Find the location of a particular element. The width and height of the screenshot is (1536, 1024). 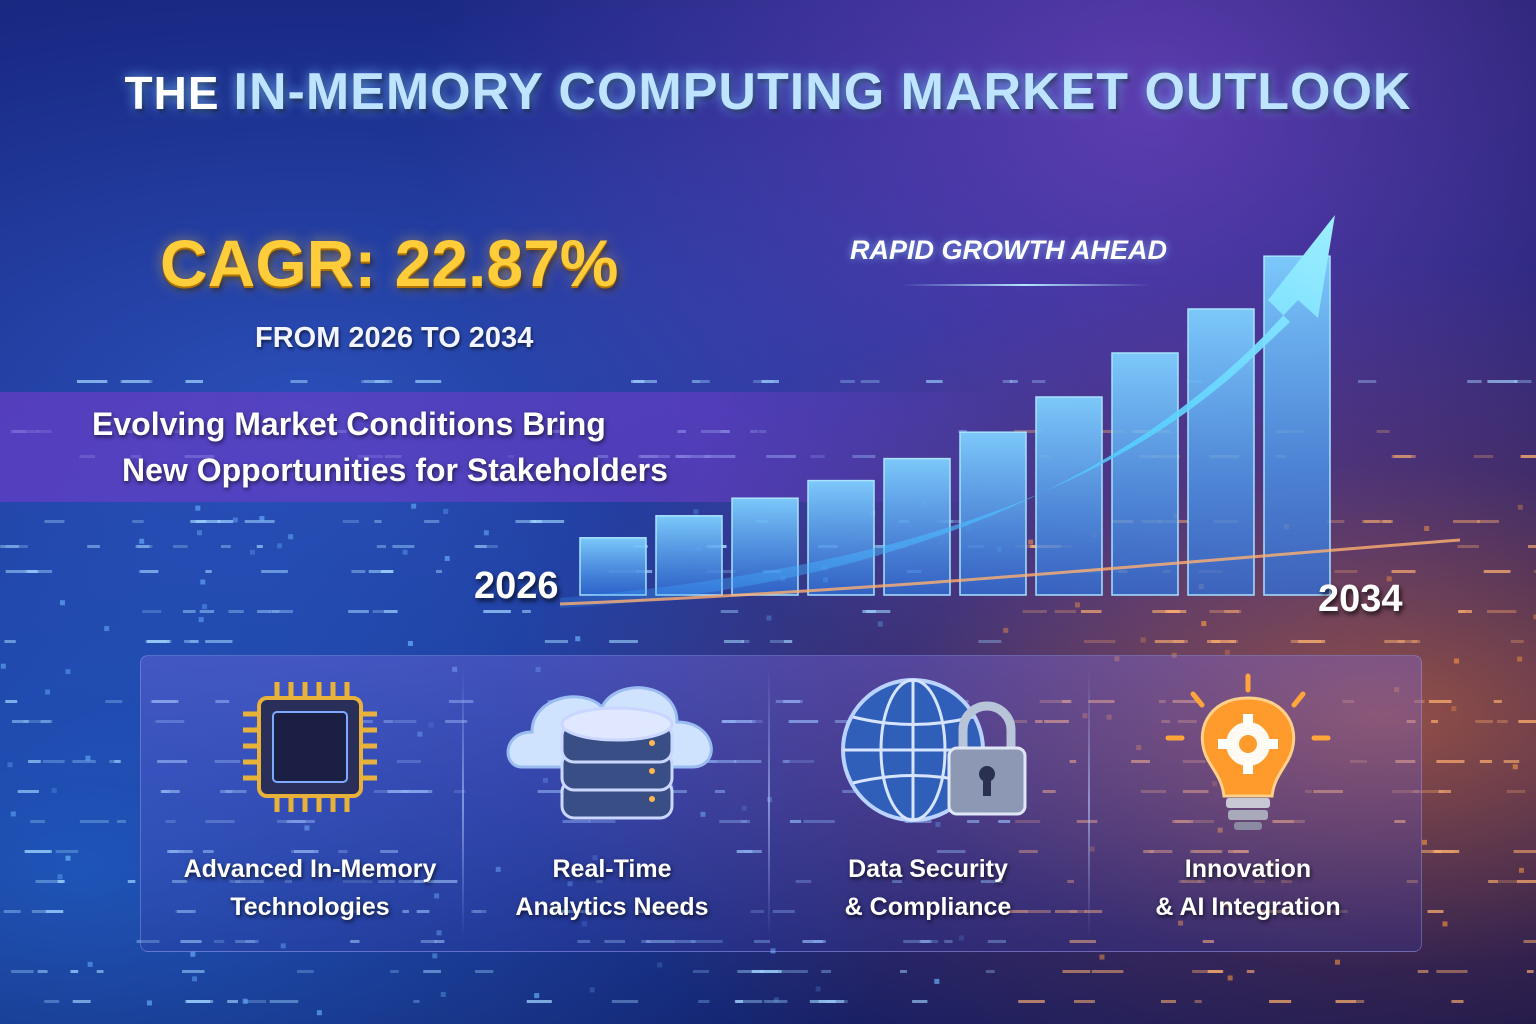

feature-1-line-1: Advanced In-Memory is located at coordinates (310, 869).